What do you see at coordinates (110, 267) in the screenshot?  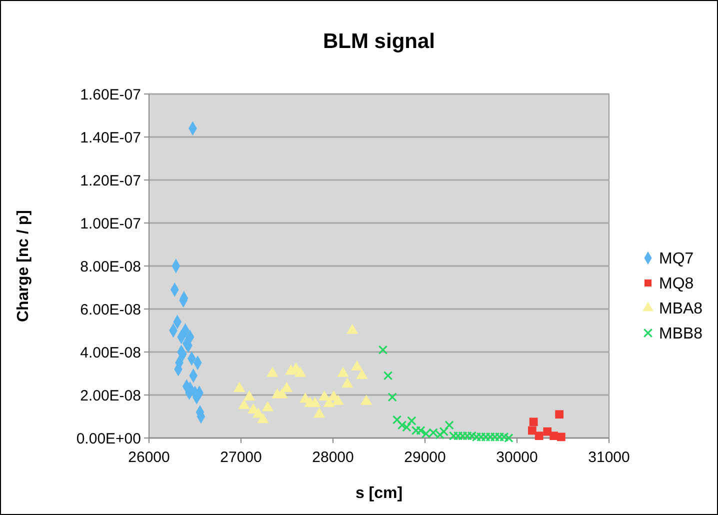 I see `y-tick-label: 8.00E-08` at bounding box center [110, 267].